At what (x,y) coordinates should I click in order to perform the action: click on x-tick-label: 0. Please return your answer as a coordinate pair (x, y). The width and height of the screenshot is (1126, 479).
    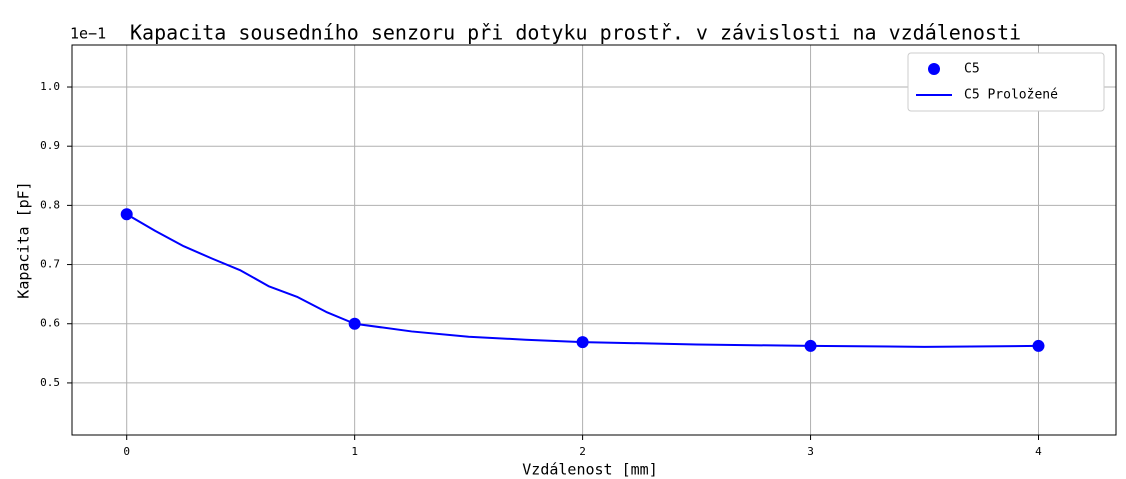
    Looking at the image, I should click on (126, 451).